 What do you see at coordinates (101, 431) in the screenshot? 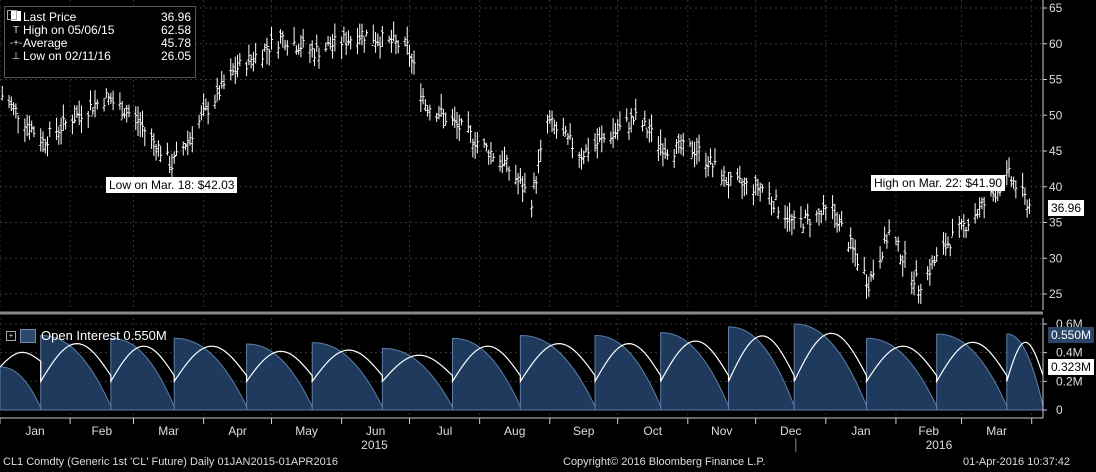
I see `x-tick-label: Feb` at bounding box center [101, 431].